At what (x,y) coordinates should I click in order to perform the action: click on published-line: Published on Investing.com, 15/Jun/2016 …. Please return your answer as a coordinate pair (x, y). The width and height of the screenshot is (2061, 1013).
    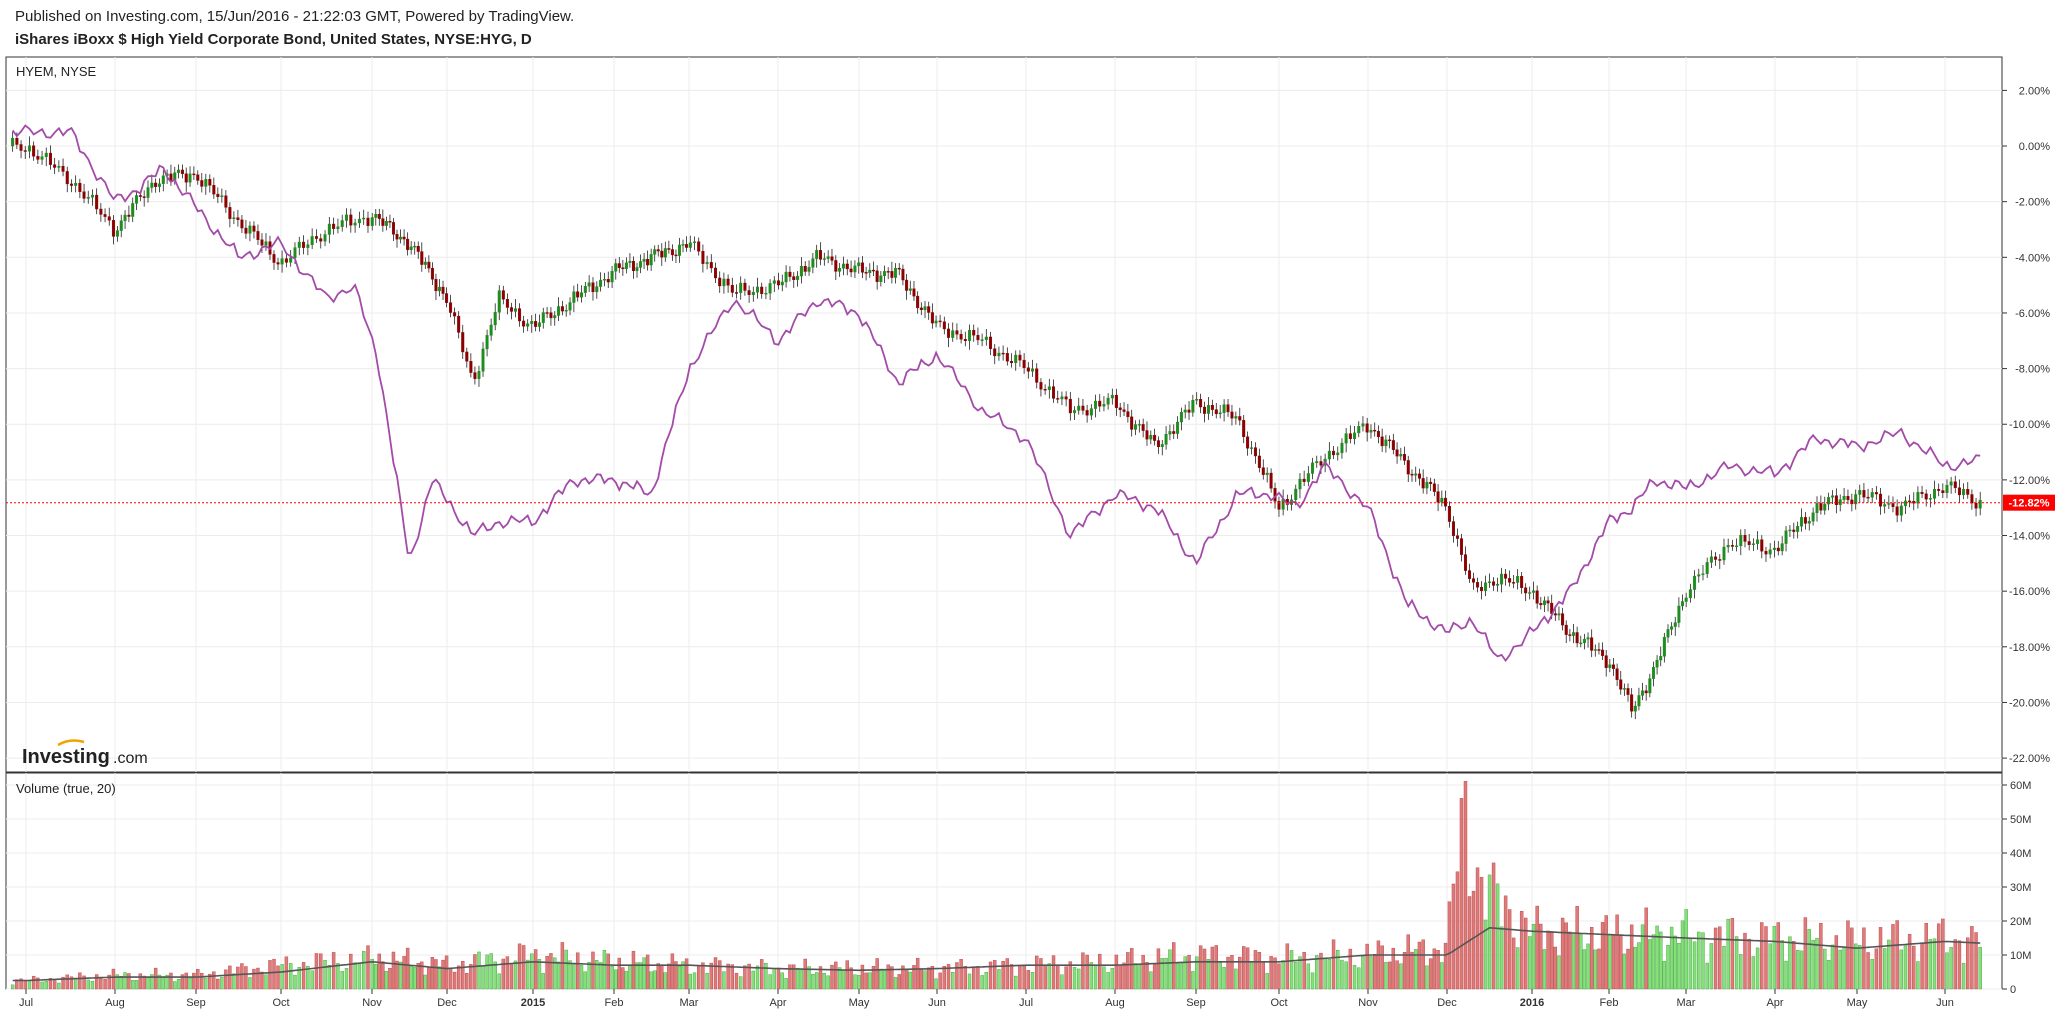
    Looking at the image, I should click on (295, 16).